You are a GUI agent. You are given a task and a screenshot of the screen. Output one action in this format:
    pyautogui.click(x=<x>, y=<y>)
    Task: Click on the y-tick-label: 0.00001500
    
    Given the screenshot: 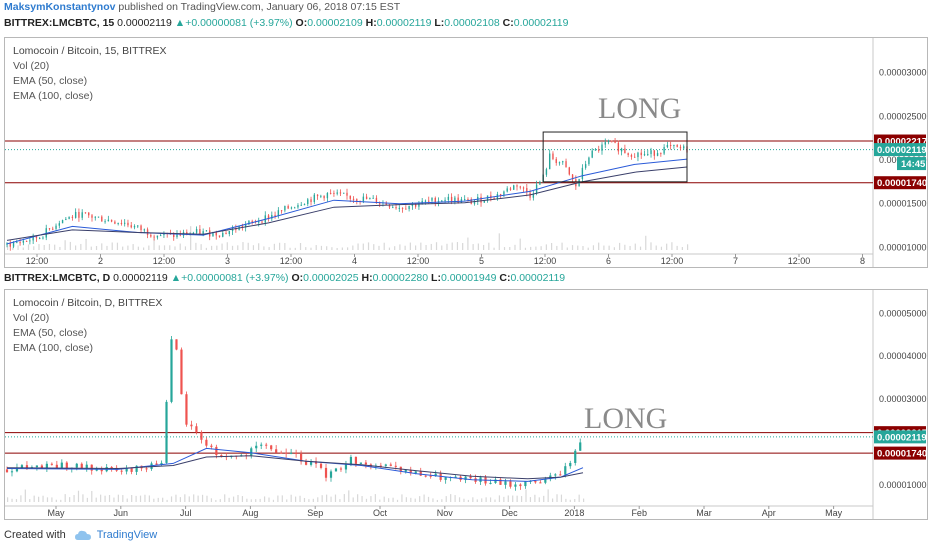 What is the action you would take?
    pyautogui.click(x=903, y=204)
    